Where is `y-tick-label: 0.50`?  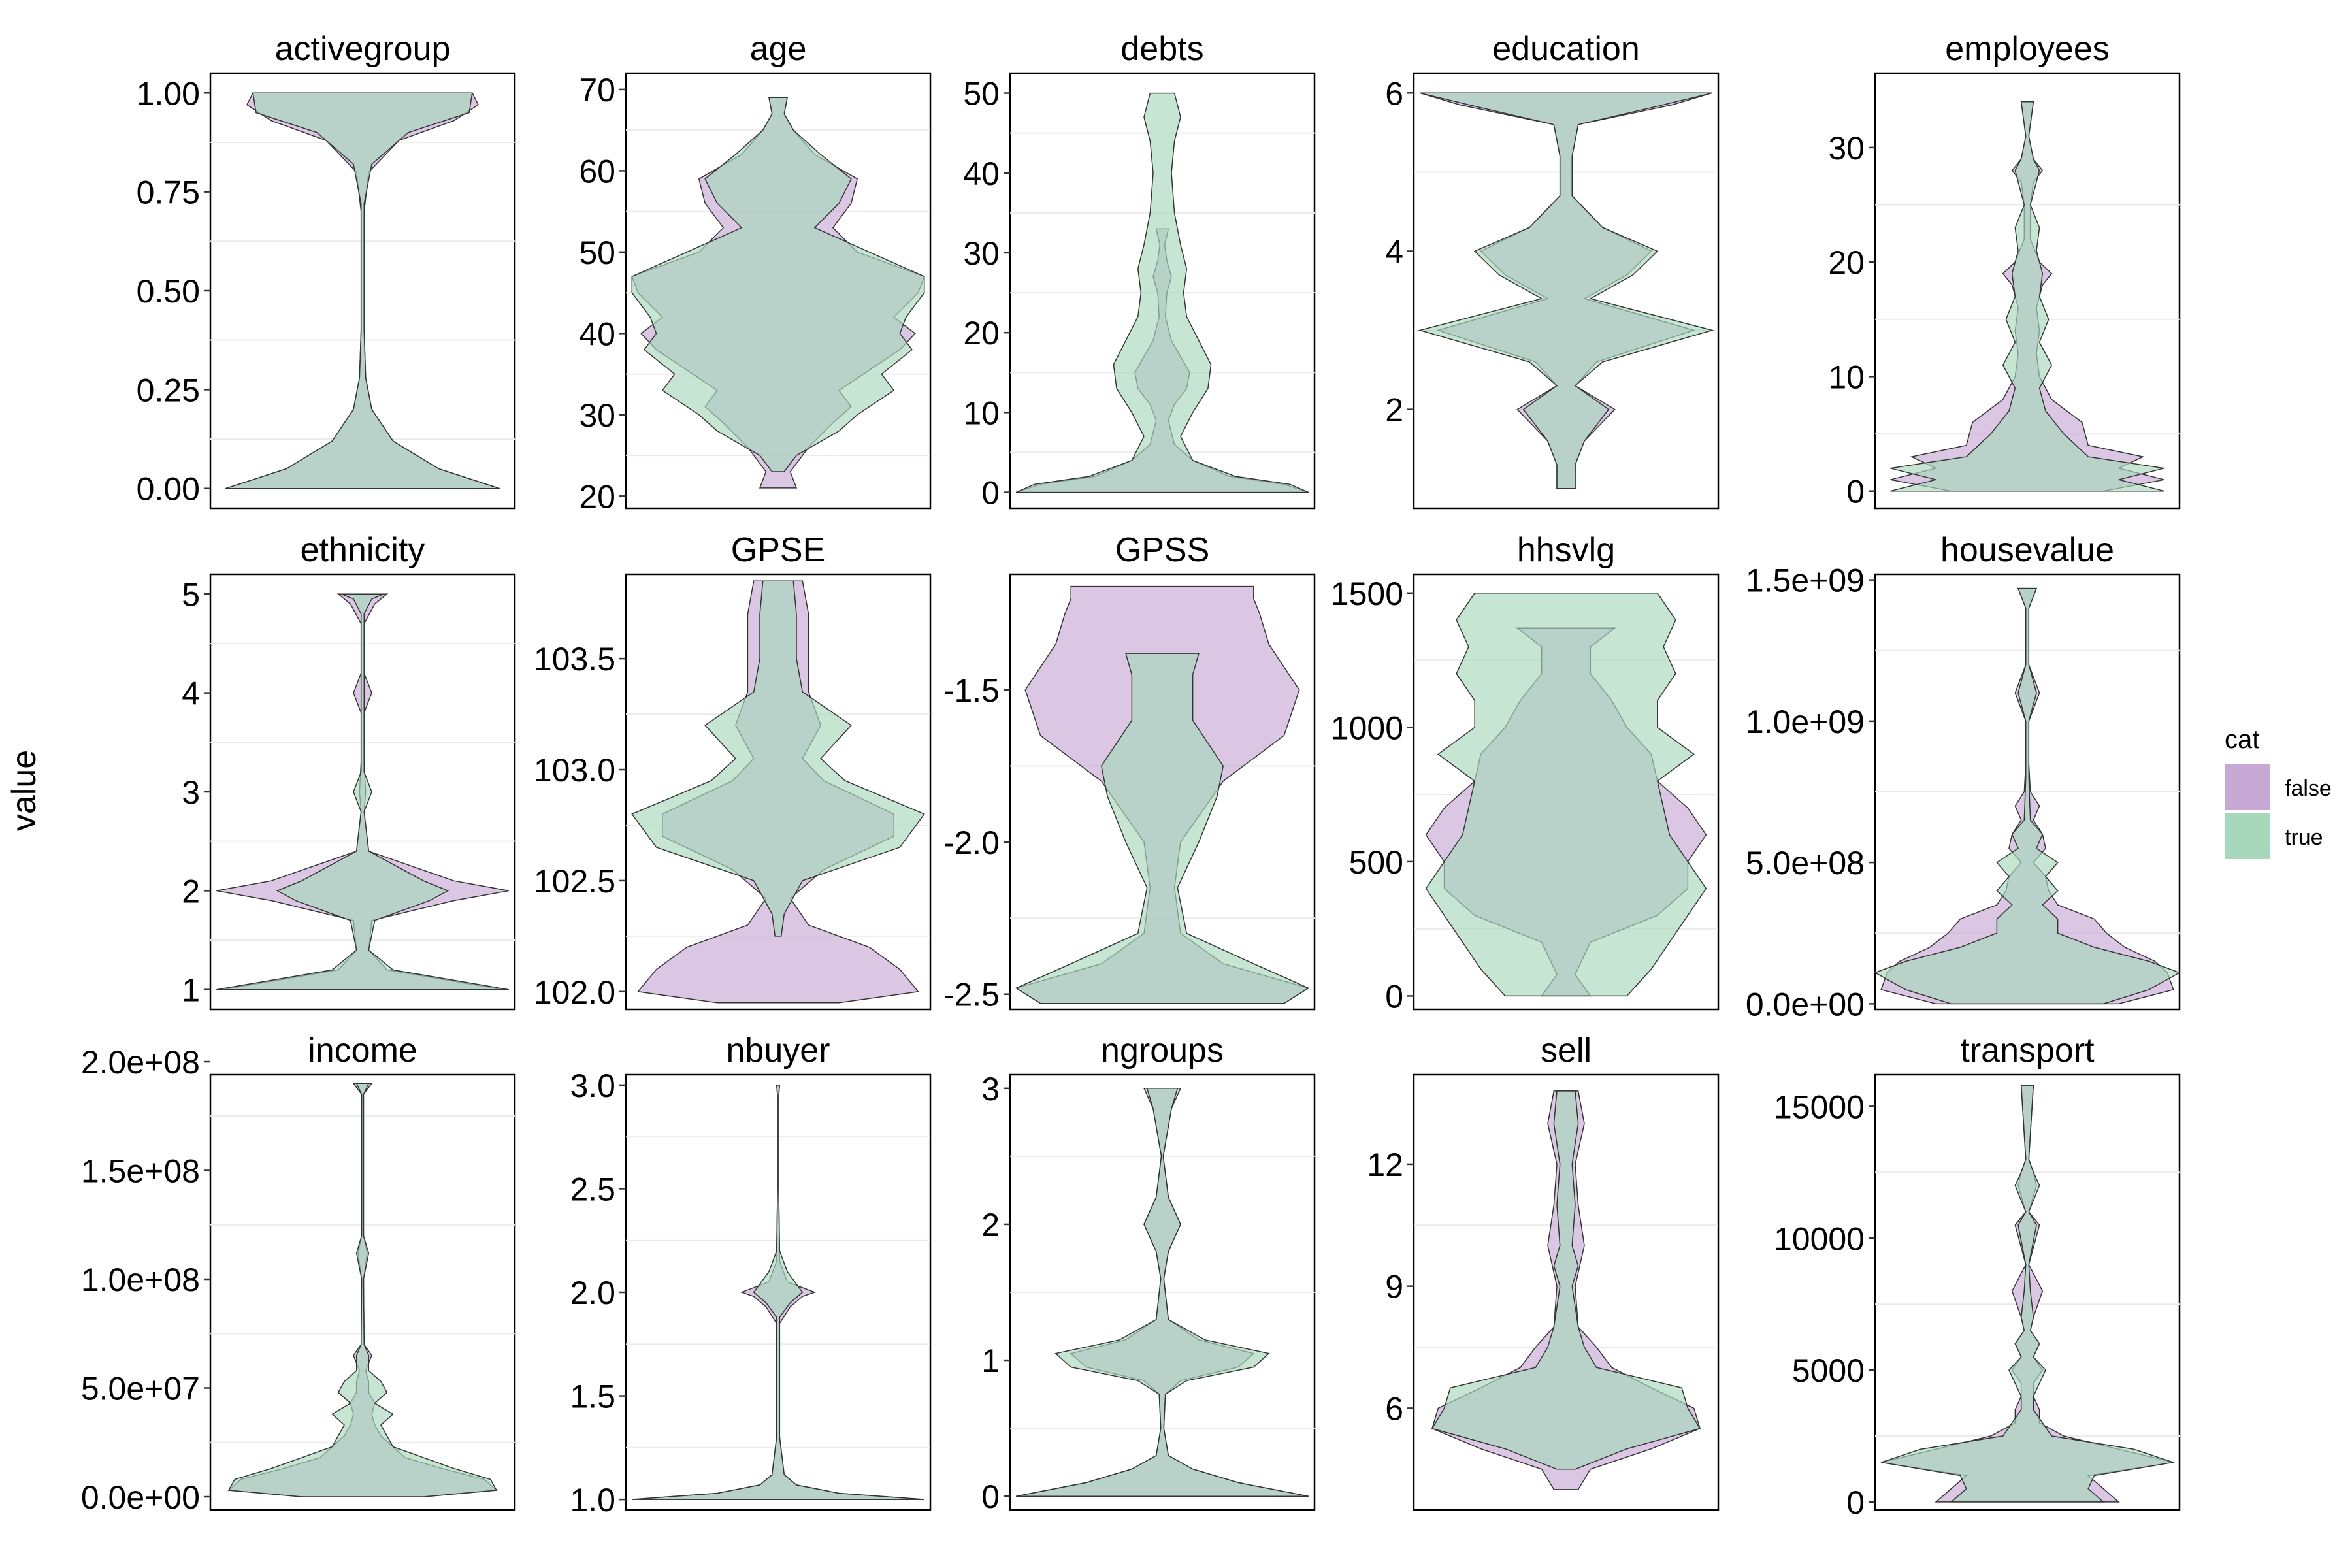
y-tick-label: 0.50 is located at coordinates (168, 291).